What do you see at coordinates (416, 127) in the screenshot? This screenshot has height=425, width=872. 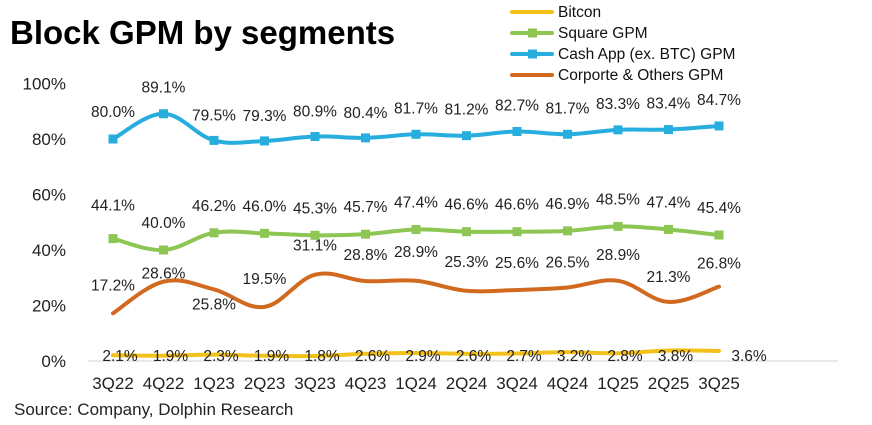 I see `series-cash-app-ex-btc-gpm` at bounding box center [416, 127].